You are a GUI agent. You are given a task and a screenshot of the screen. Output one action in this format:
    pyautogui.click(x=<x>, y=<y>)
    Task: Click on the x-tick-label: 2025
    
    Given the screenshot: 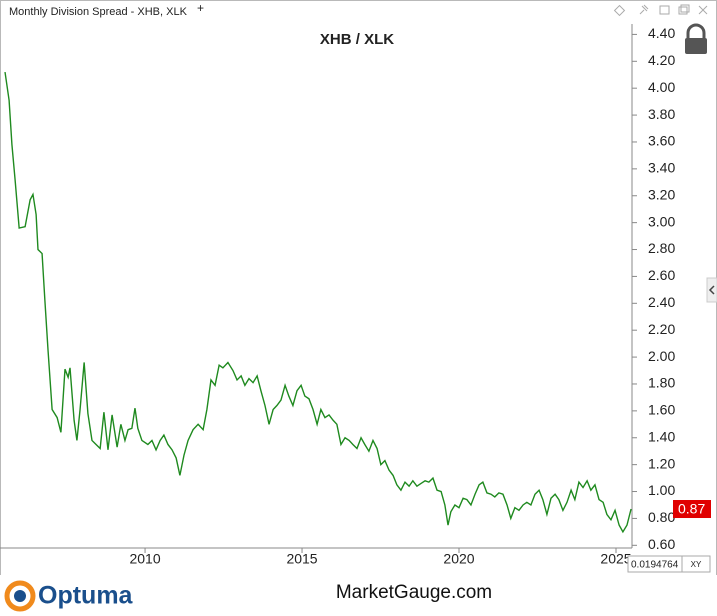 What is the action you would take?
    pyautogui.click(x=615, y=559)
    